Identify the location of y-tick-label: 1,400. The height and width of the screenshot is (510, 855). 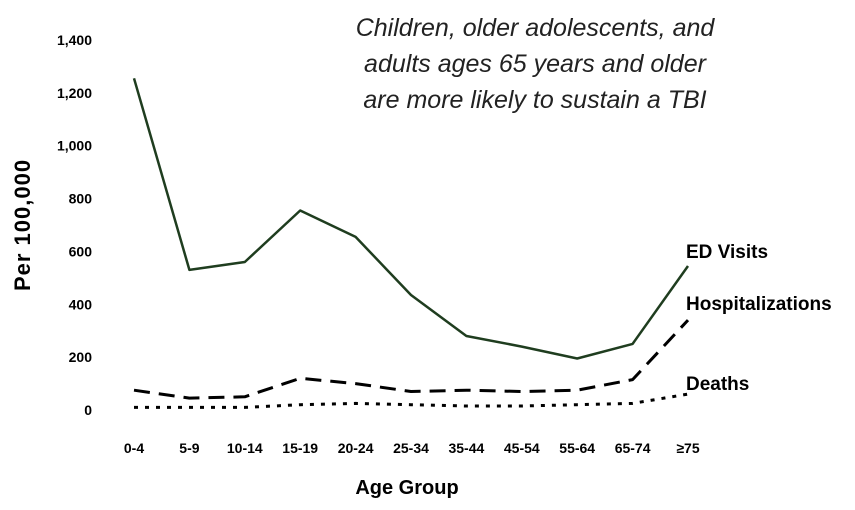
(74, 40).